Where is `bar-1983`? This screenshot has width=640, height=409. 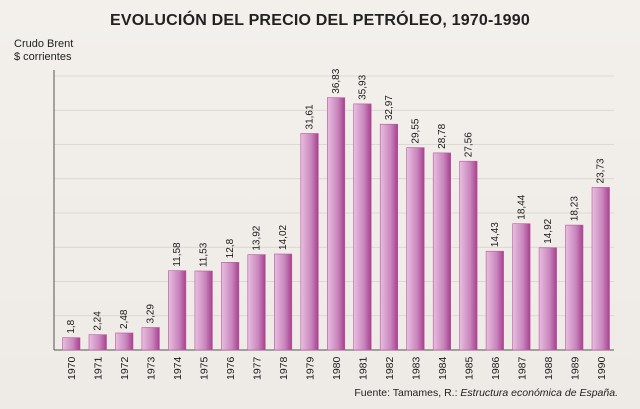
bar-1983 is located at coordinates (415, 249).